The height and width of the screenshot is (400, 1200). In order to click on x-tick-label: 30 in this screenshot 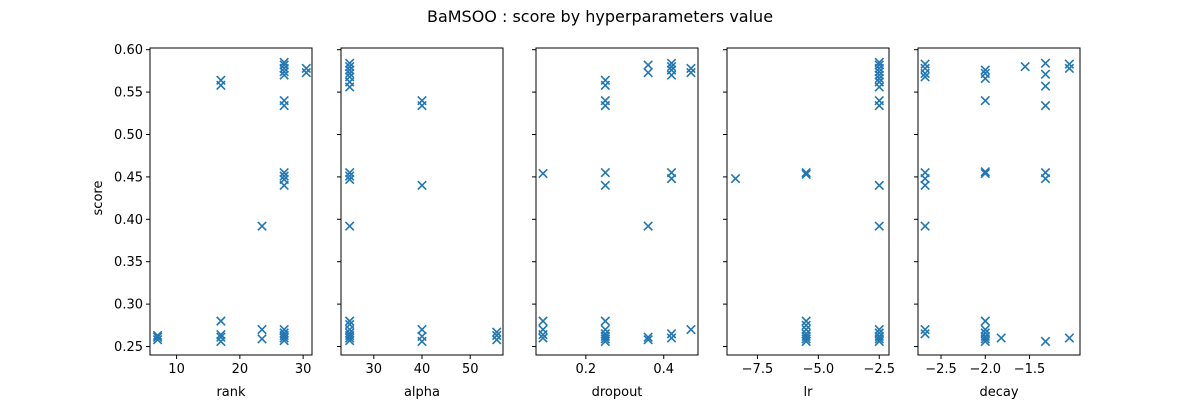, I will do `click(374, 369)`.